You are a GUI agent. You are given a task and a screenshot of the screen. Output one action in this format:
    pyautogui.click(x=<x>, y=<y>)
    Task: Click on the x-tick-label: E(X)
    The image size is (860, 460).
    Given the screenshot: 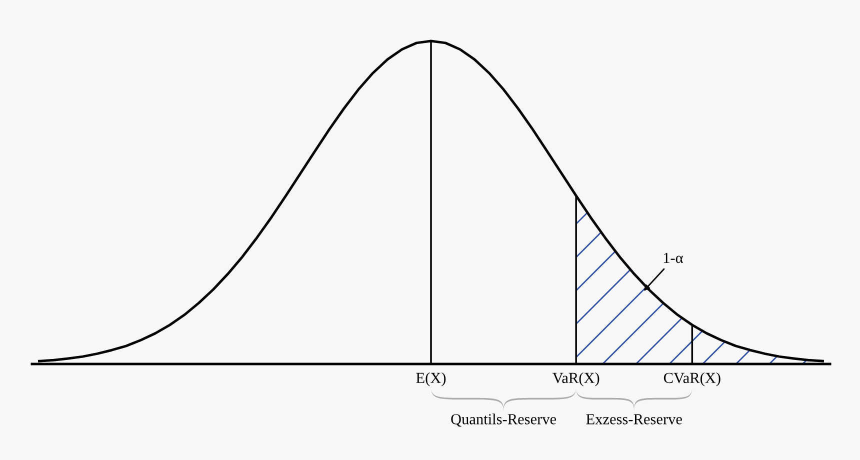 What is the action you would take?
    pyautogui.click(x=431, y=379)
    